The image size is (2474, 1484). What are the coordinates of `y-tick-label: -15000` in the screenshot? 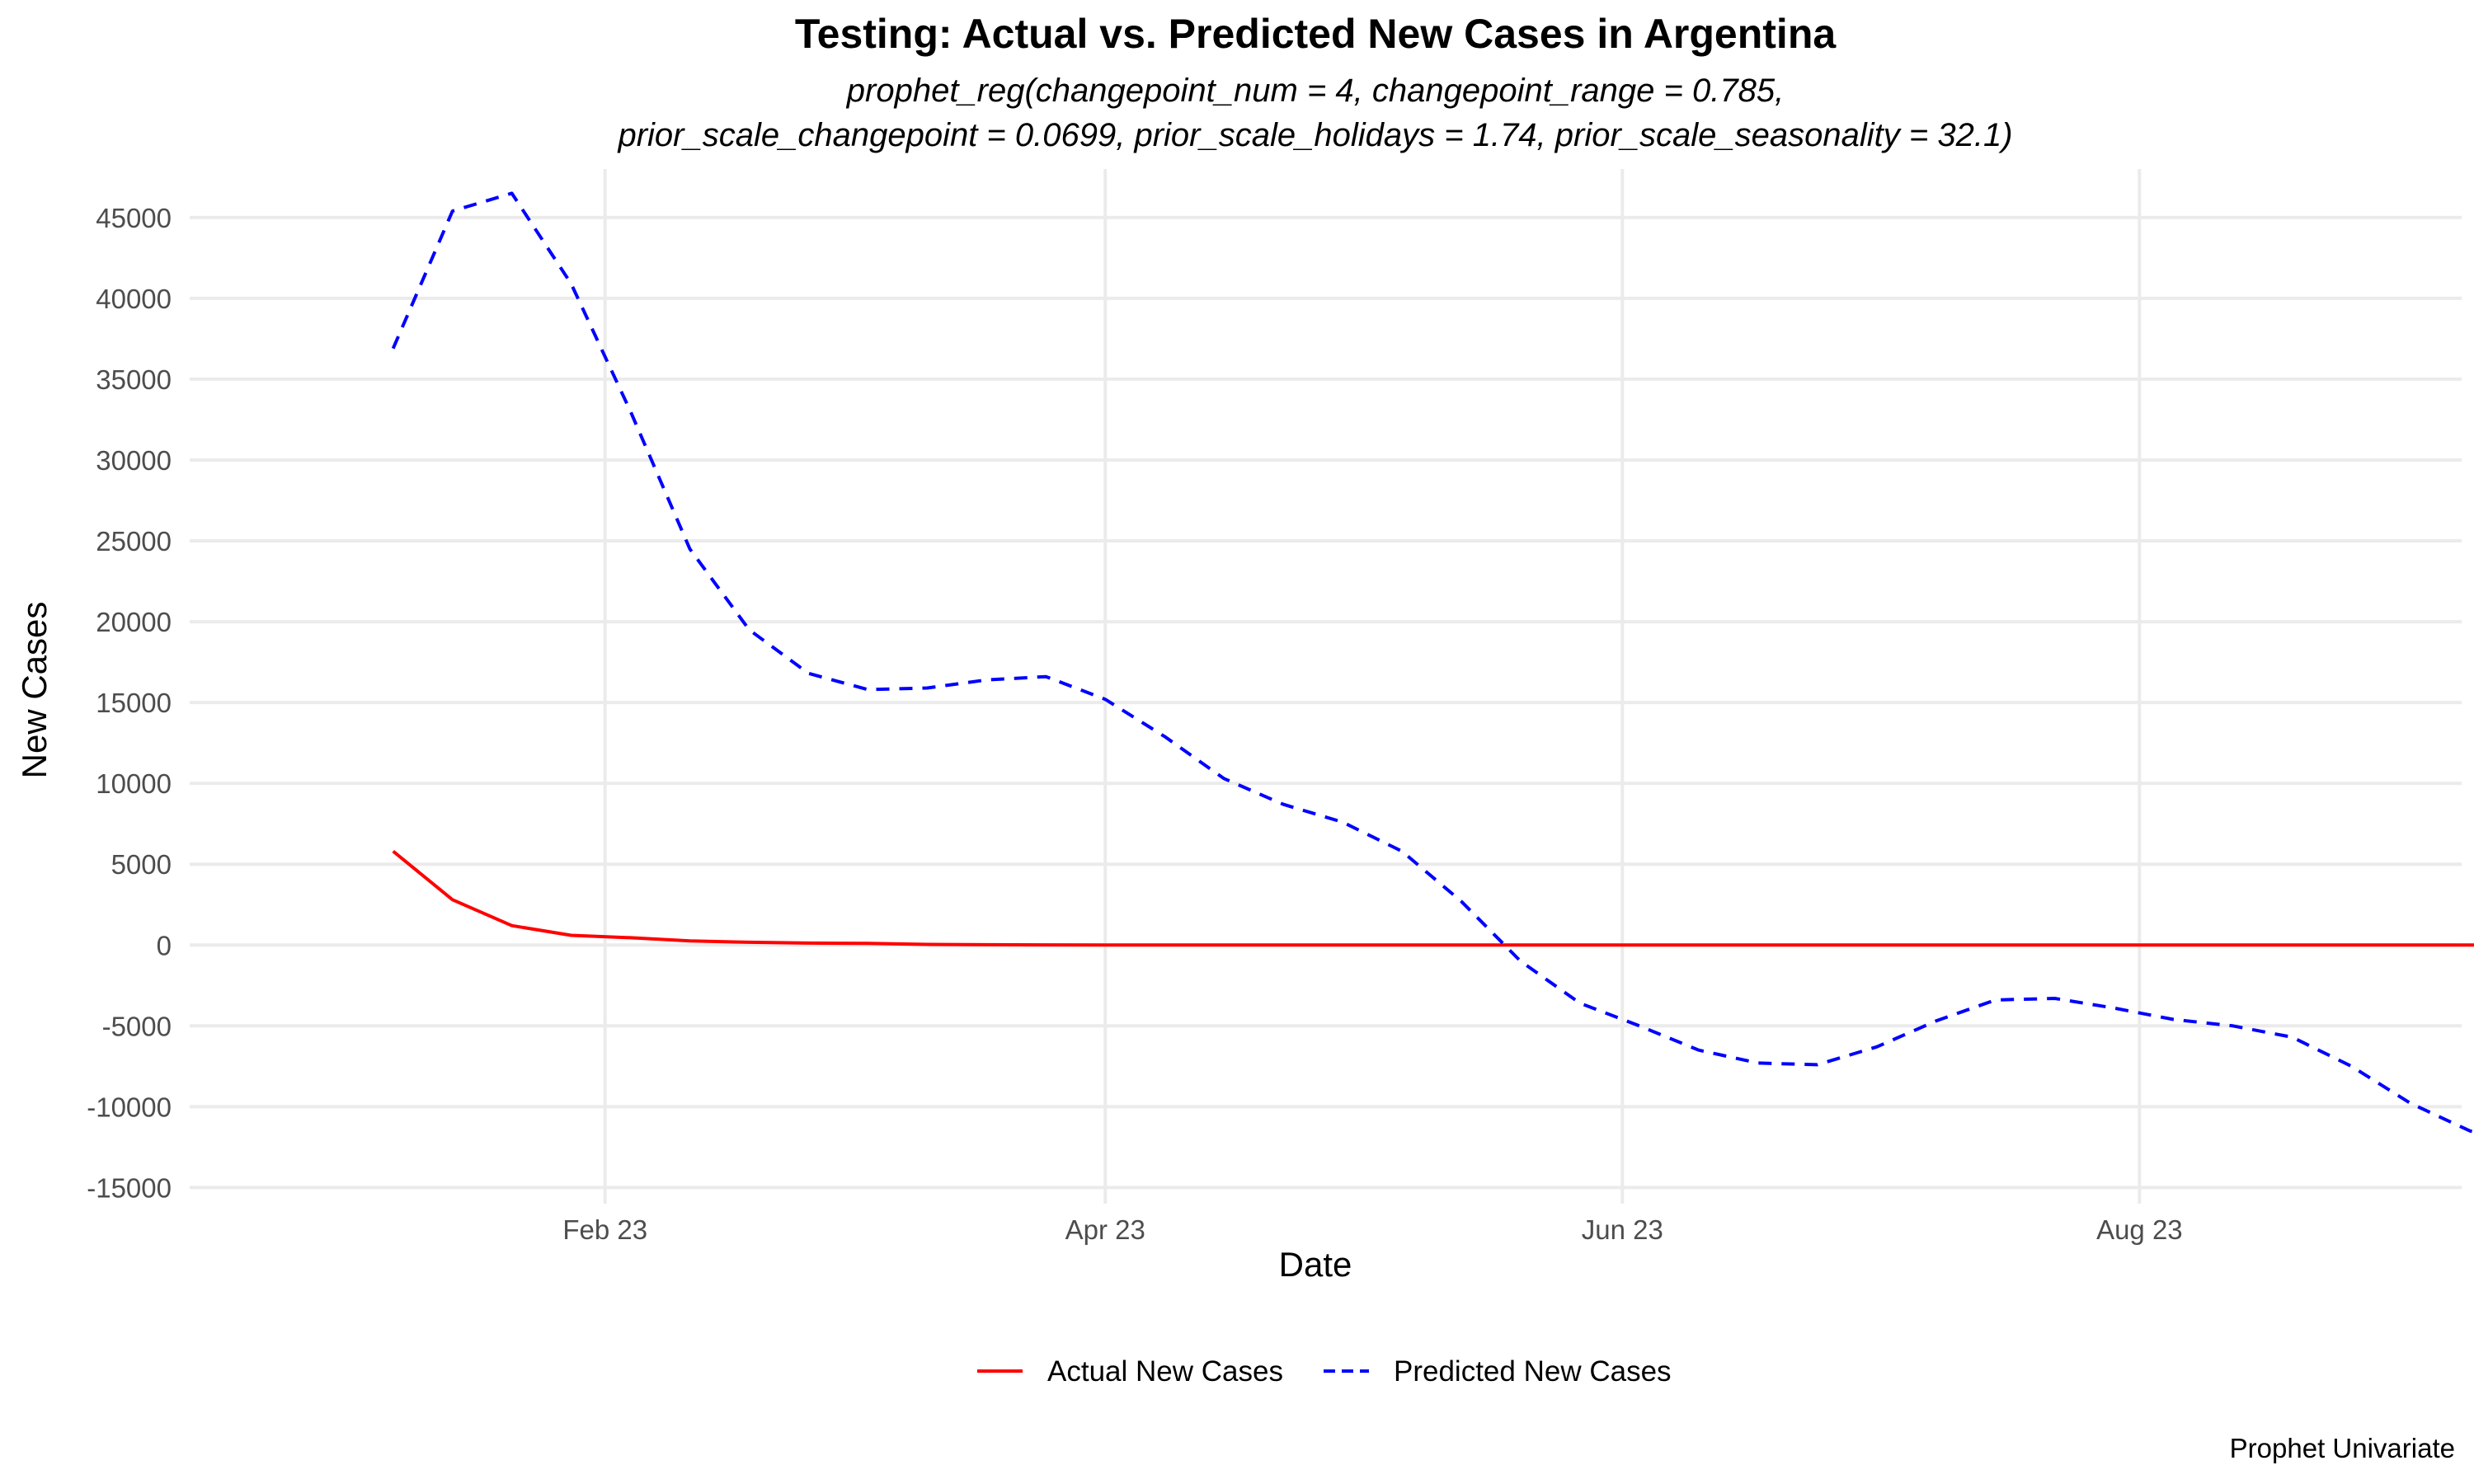 It's located at (129, 1187).